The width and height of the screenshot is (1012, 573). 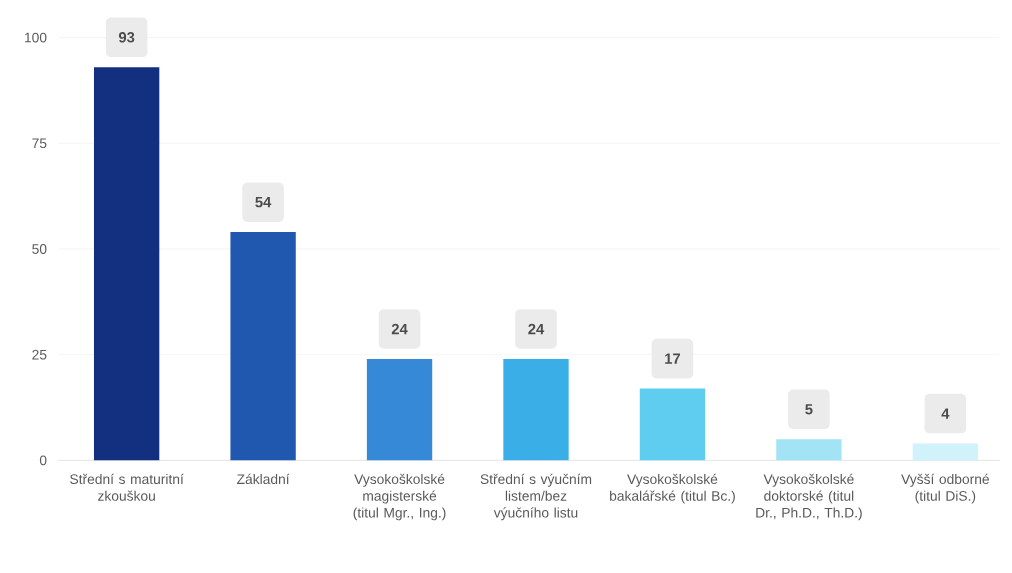 I want to click on x-tick-label: Základní, so click(x=263, y=478).